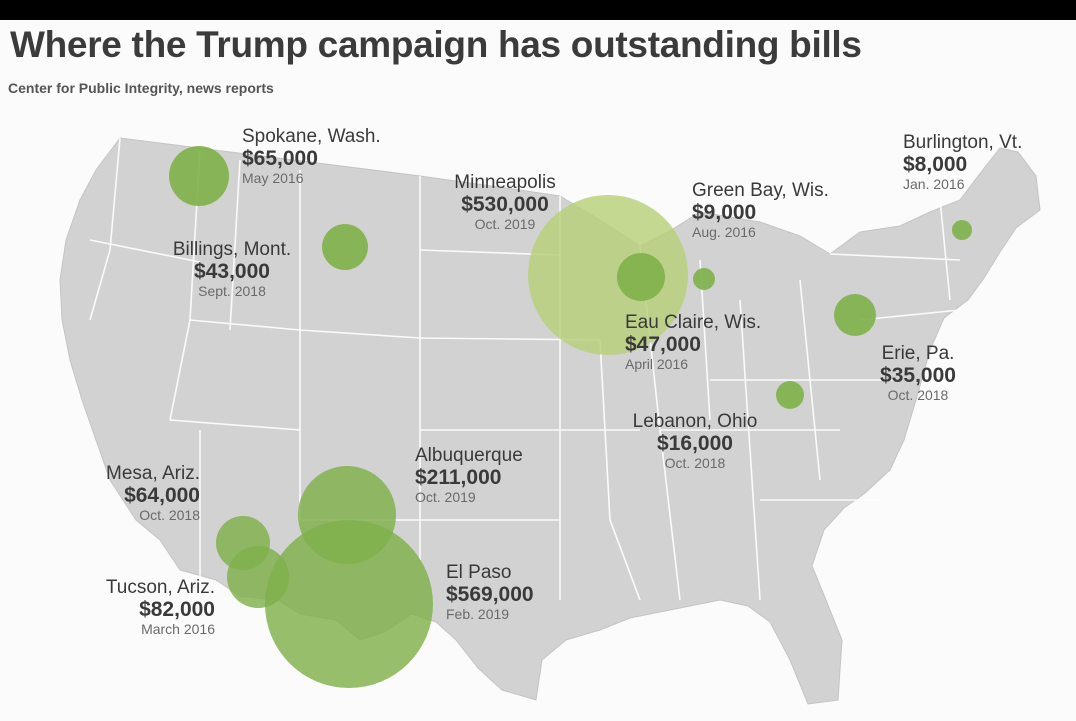 The image size is (1076, 721). Describe the element at coordinates (790, 395) in the screenshot. I see `bubble-lebanon` at that location.